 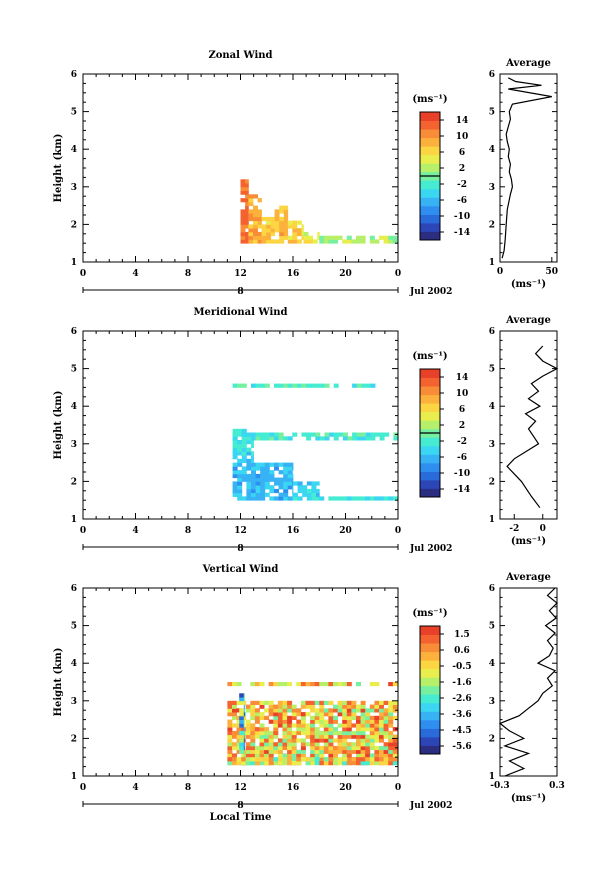 What do you see at coordinates (430, 806) in the screenshot?
I see `date-label: Jul 2002` at bounding box center [430, 806].